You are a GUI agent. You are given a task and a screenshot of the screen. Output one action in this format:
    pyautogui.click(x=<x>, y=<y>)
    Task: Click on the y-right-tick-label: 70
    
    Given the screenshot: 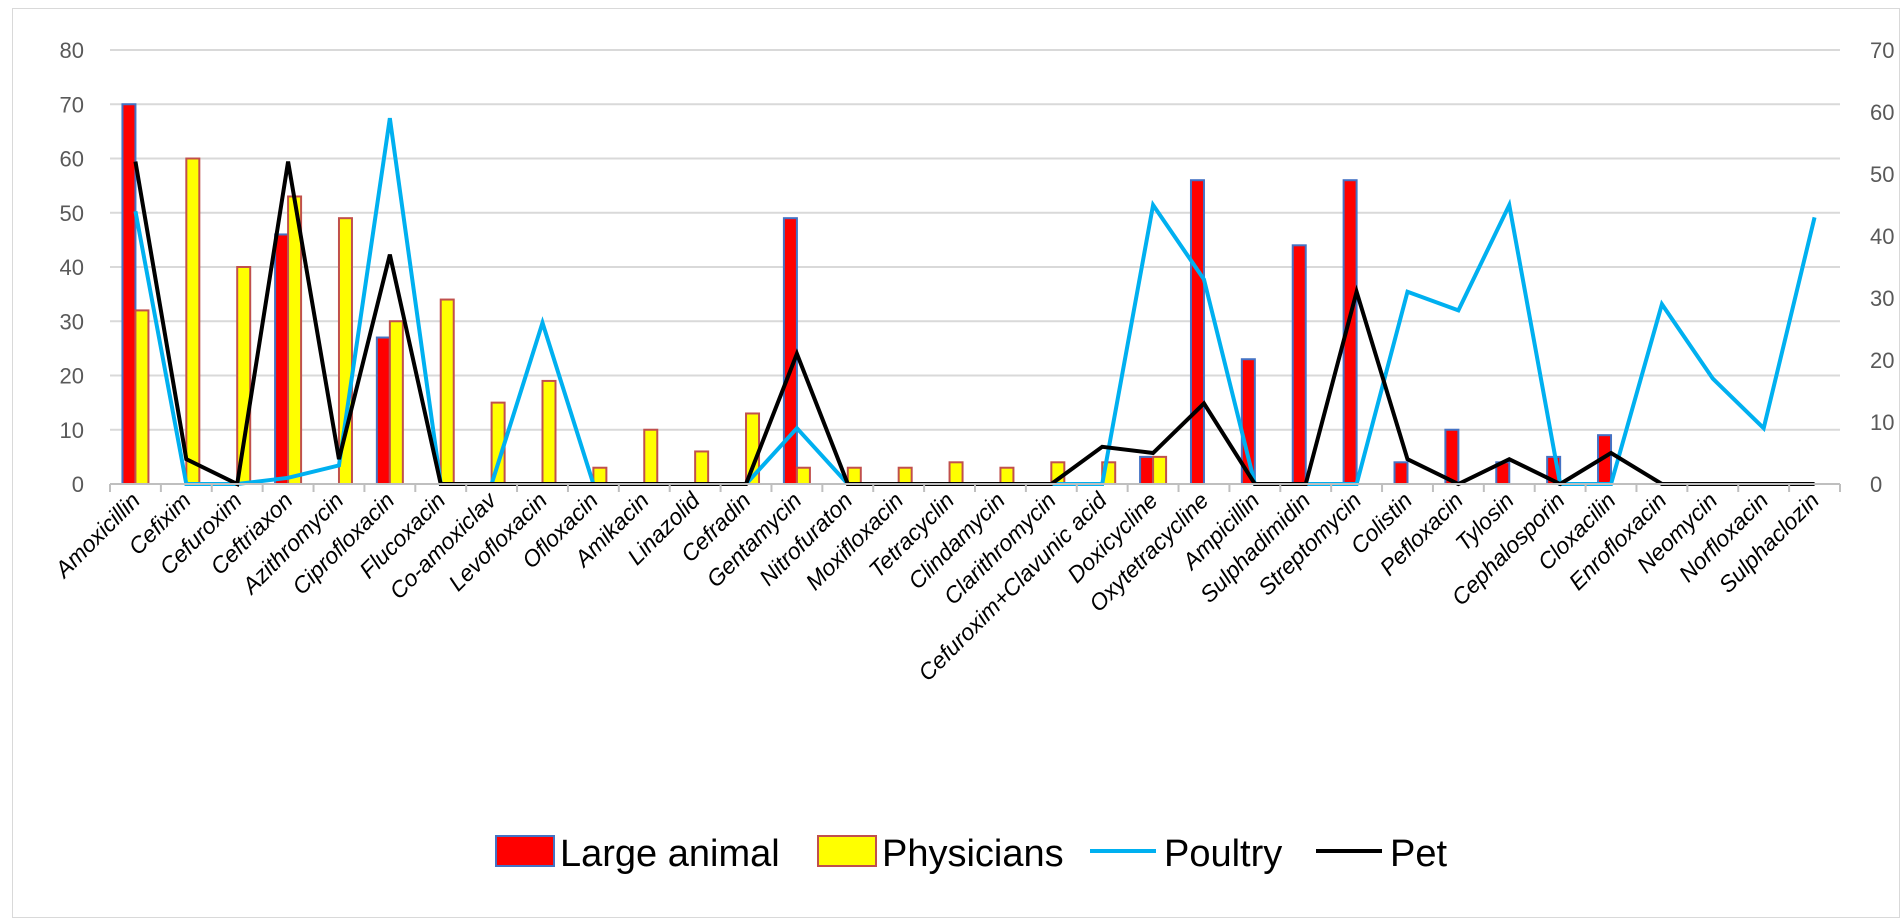 What is the action you would take?
    pyautogui.click(x=1882, y=50)
    